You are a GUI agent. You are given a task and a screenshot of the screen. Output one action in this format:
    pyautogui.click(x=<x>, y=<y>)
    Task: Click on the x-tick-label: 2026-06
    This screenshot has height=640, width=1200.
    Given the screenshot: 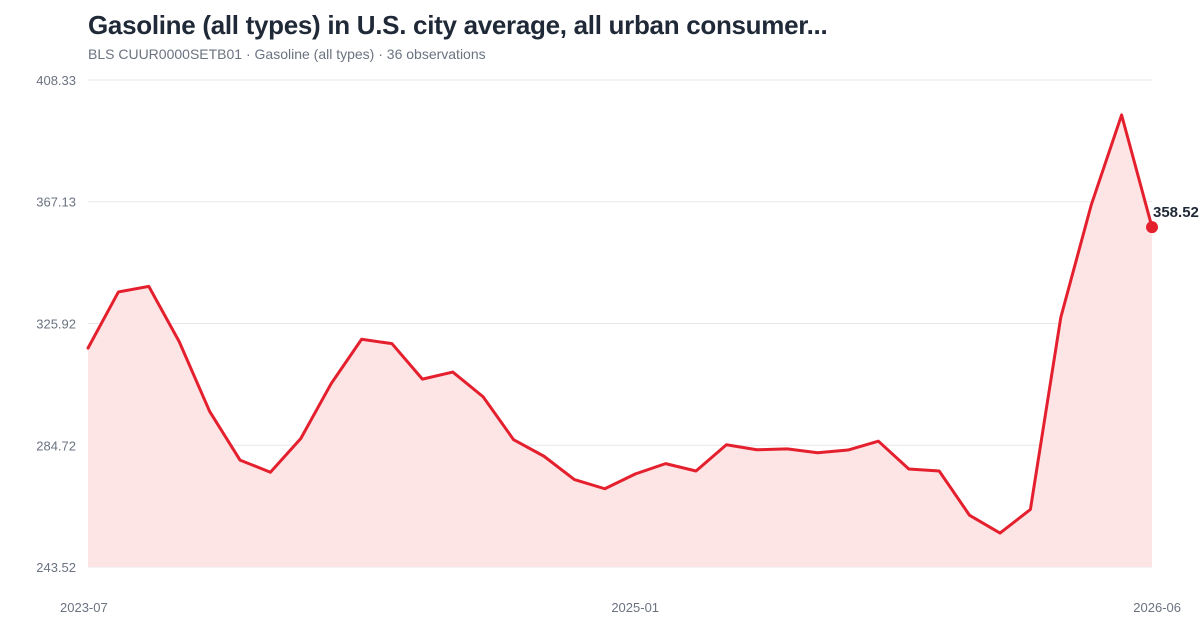 What is the action you would take?
    pyautogui.click(x=1157, y=607)
    